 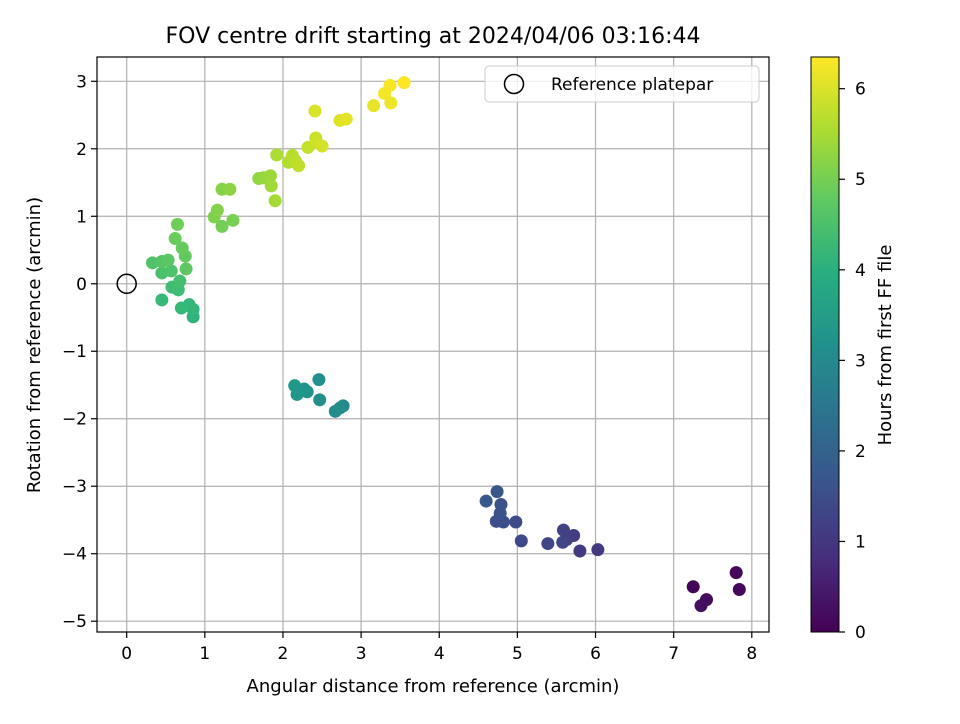 I want to click on x-tick-label: 5, so click(x=517, y=654).